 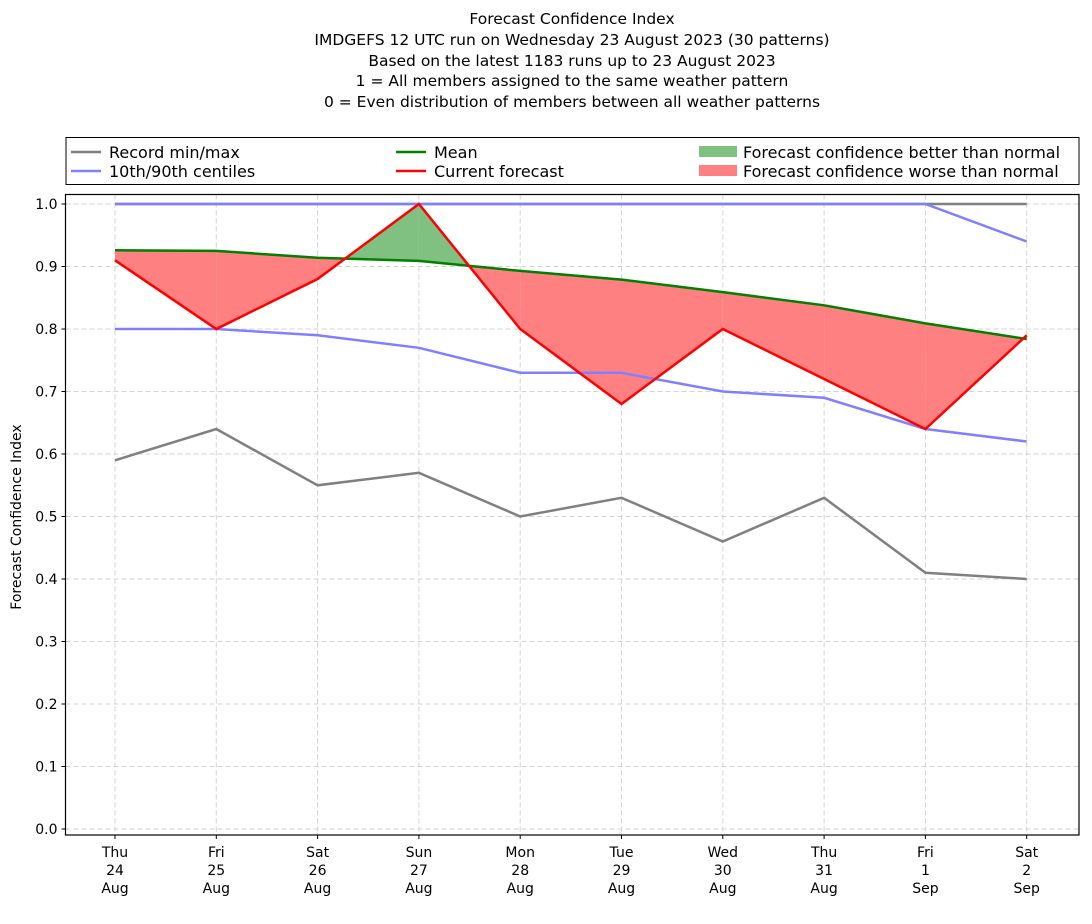 I want to click on y-axis-label: Forecast Confidence Index, so click(x=17, y=516).